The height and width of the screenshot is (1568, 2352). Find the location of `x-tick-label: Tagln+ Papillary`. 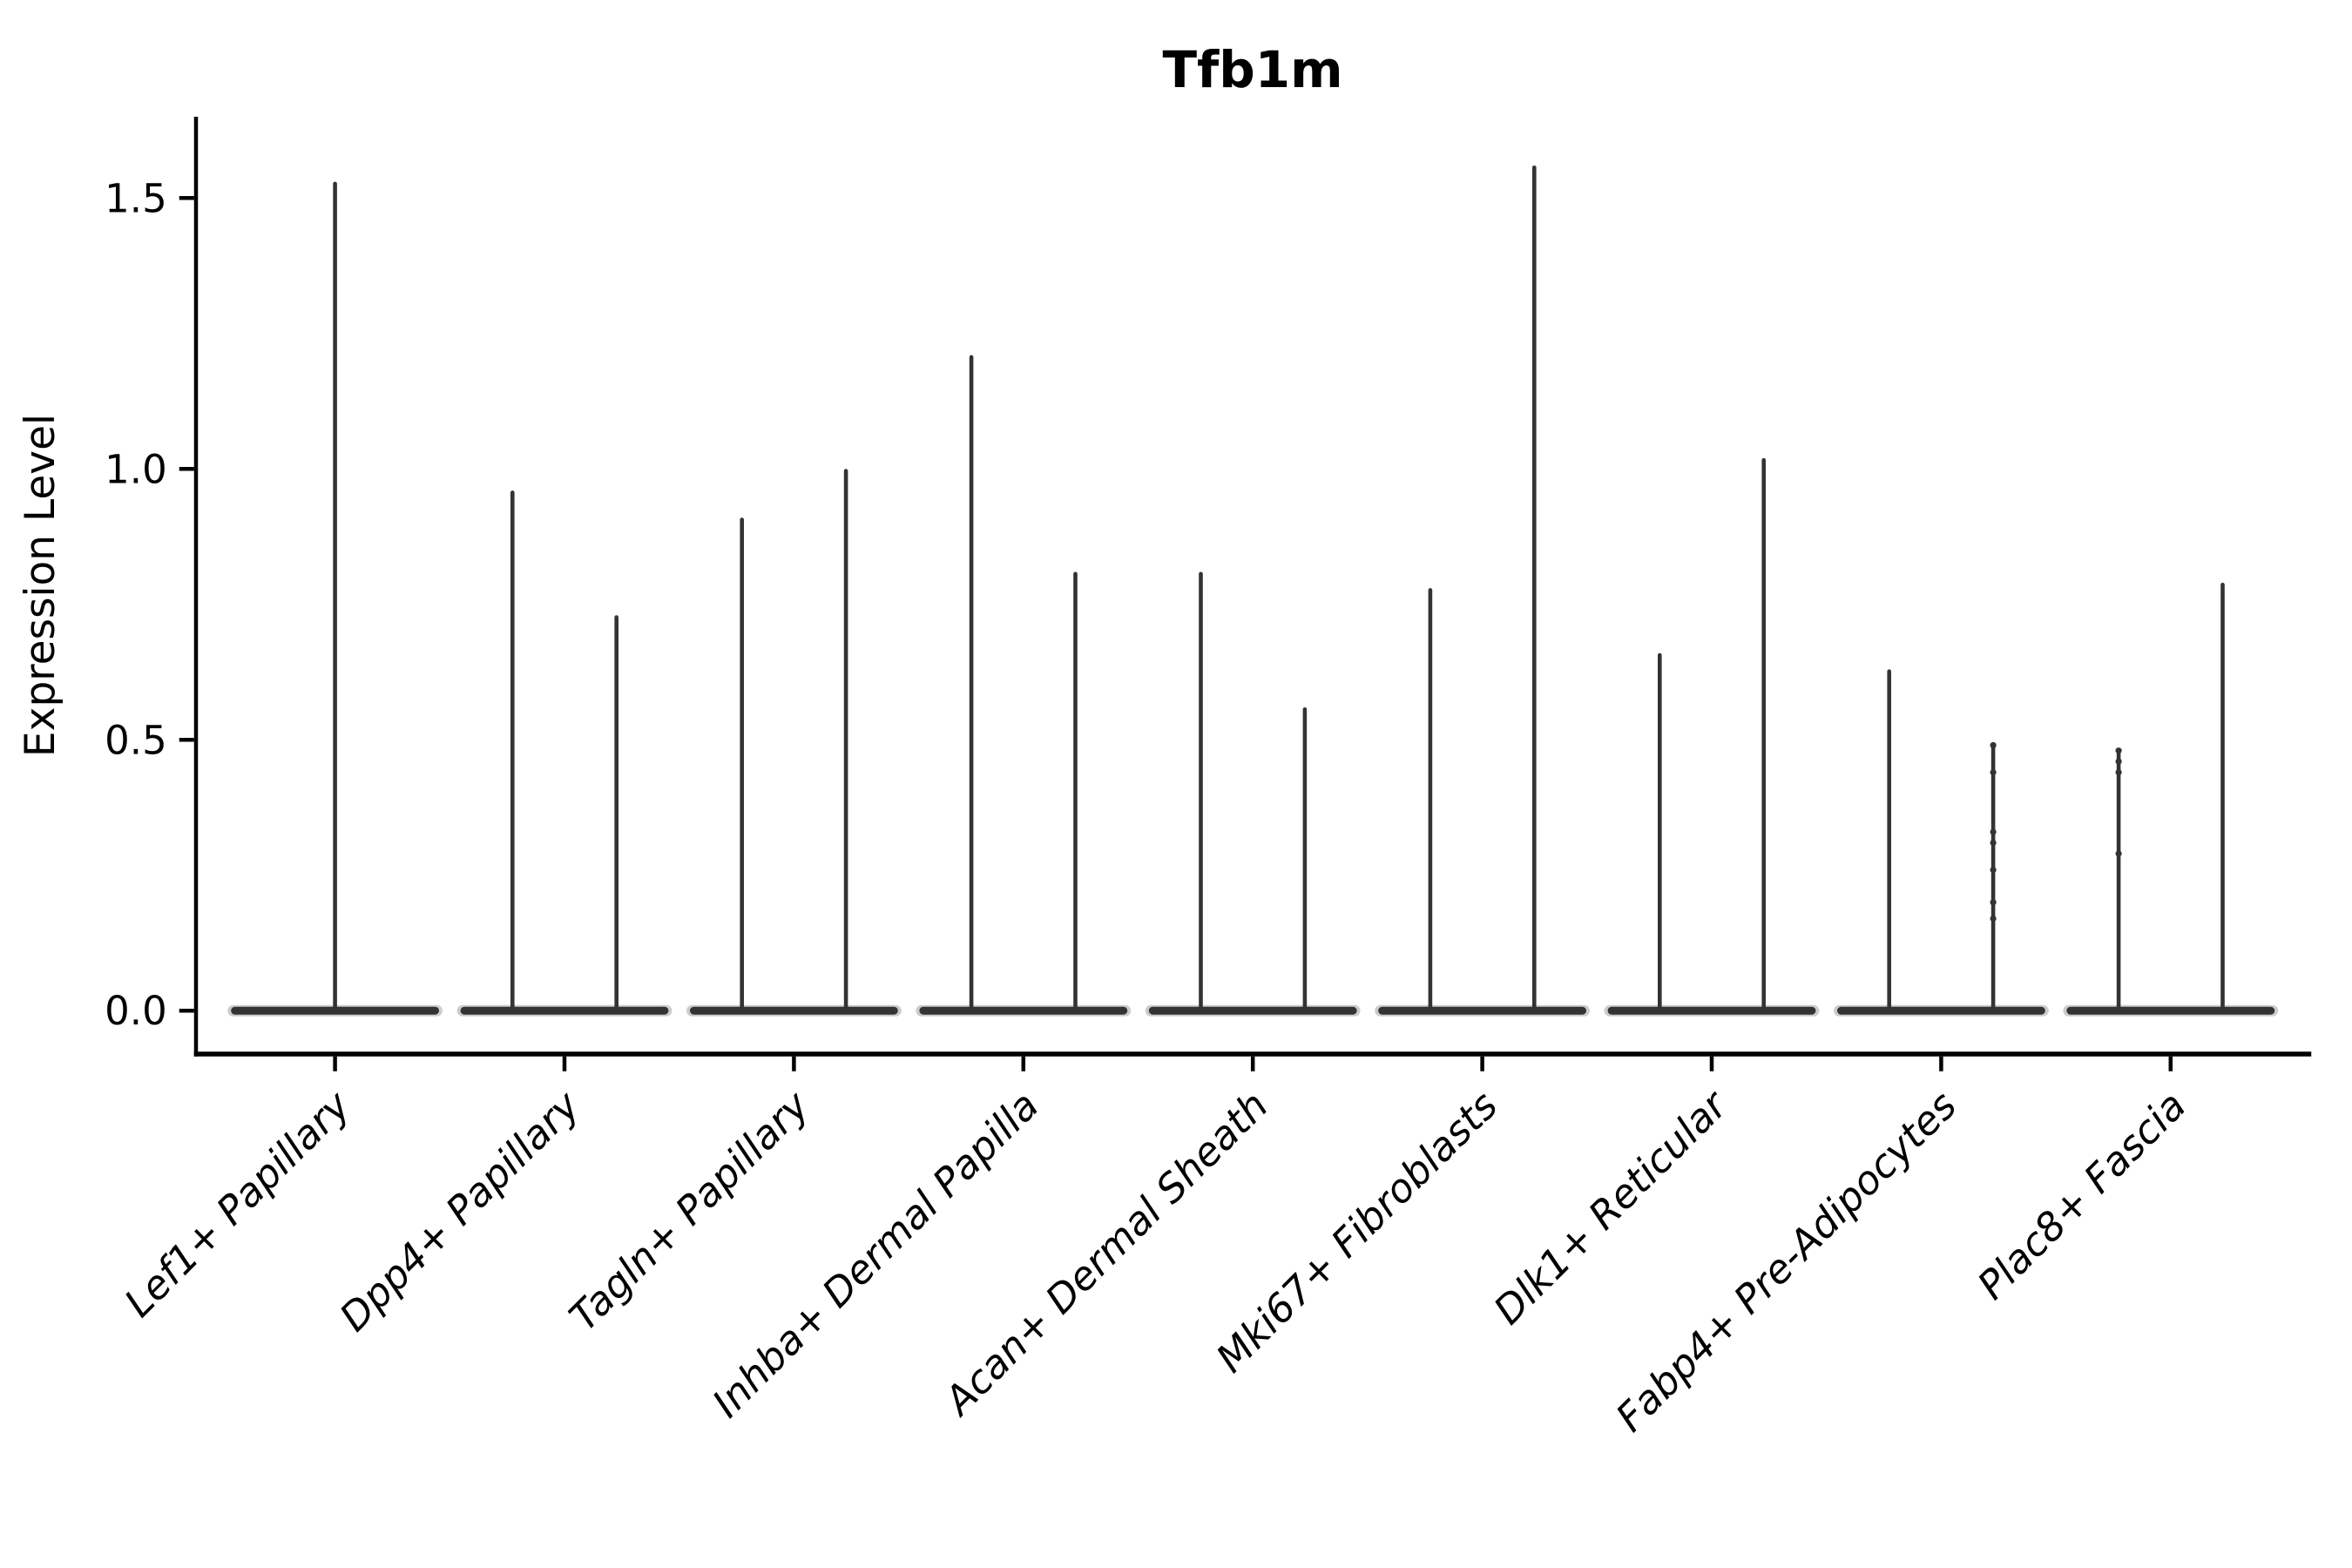

x-tick-label: Tagln+ Papillary is located at coordinates (689, 1211).